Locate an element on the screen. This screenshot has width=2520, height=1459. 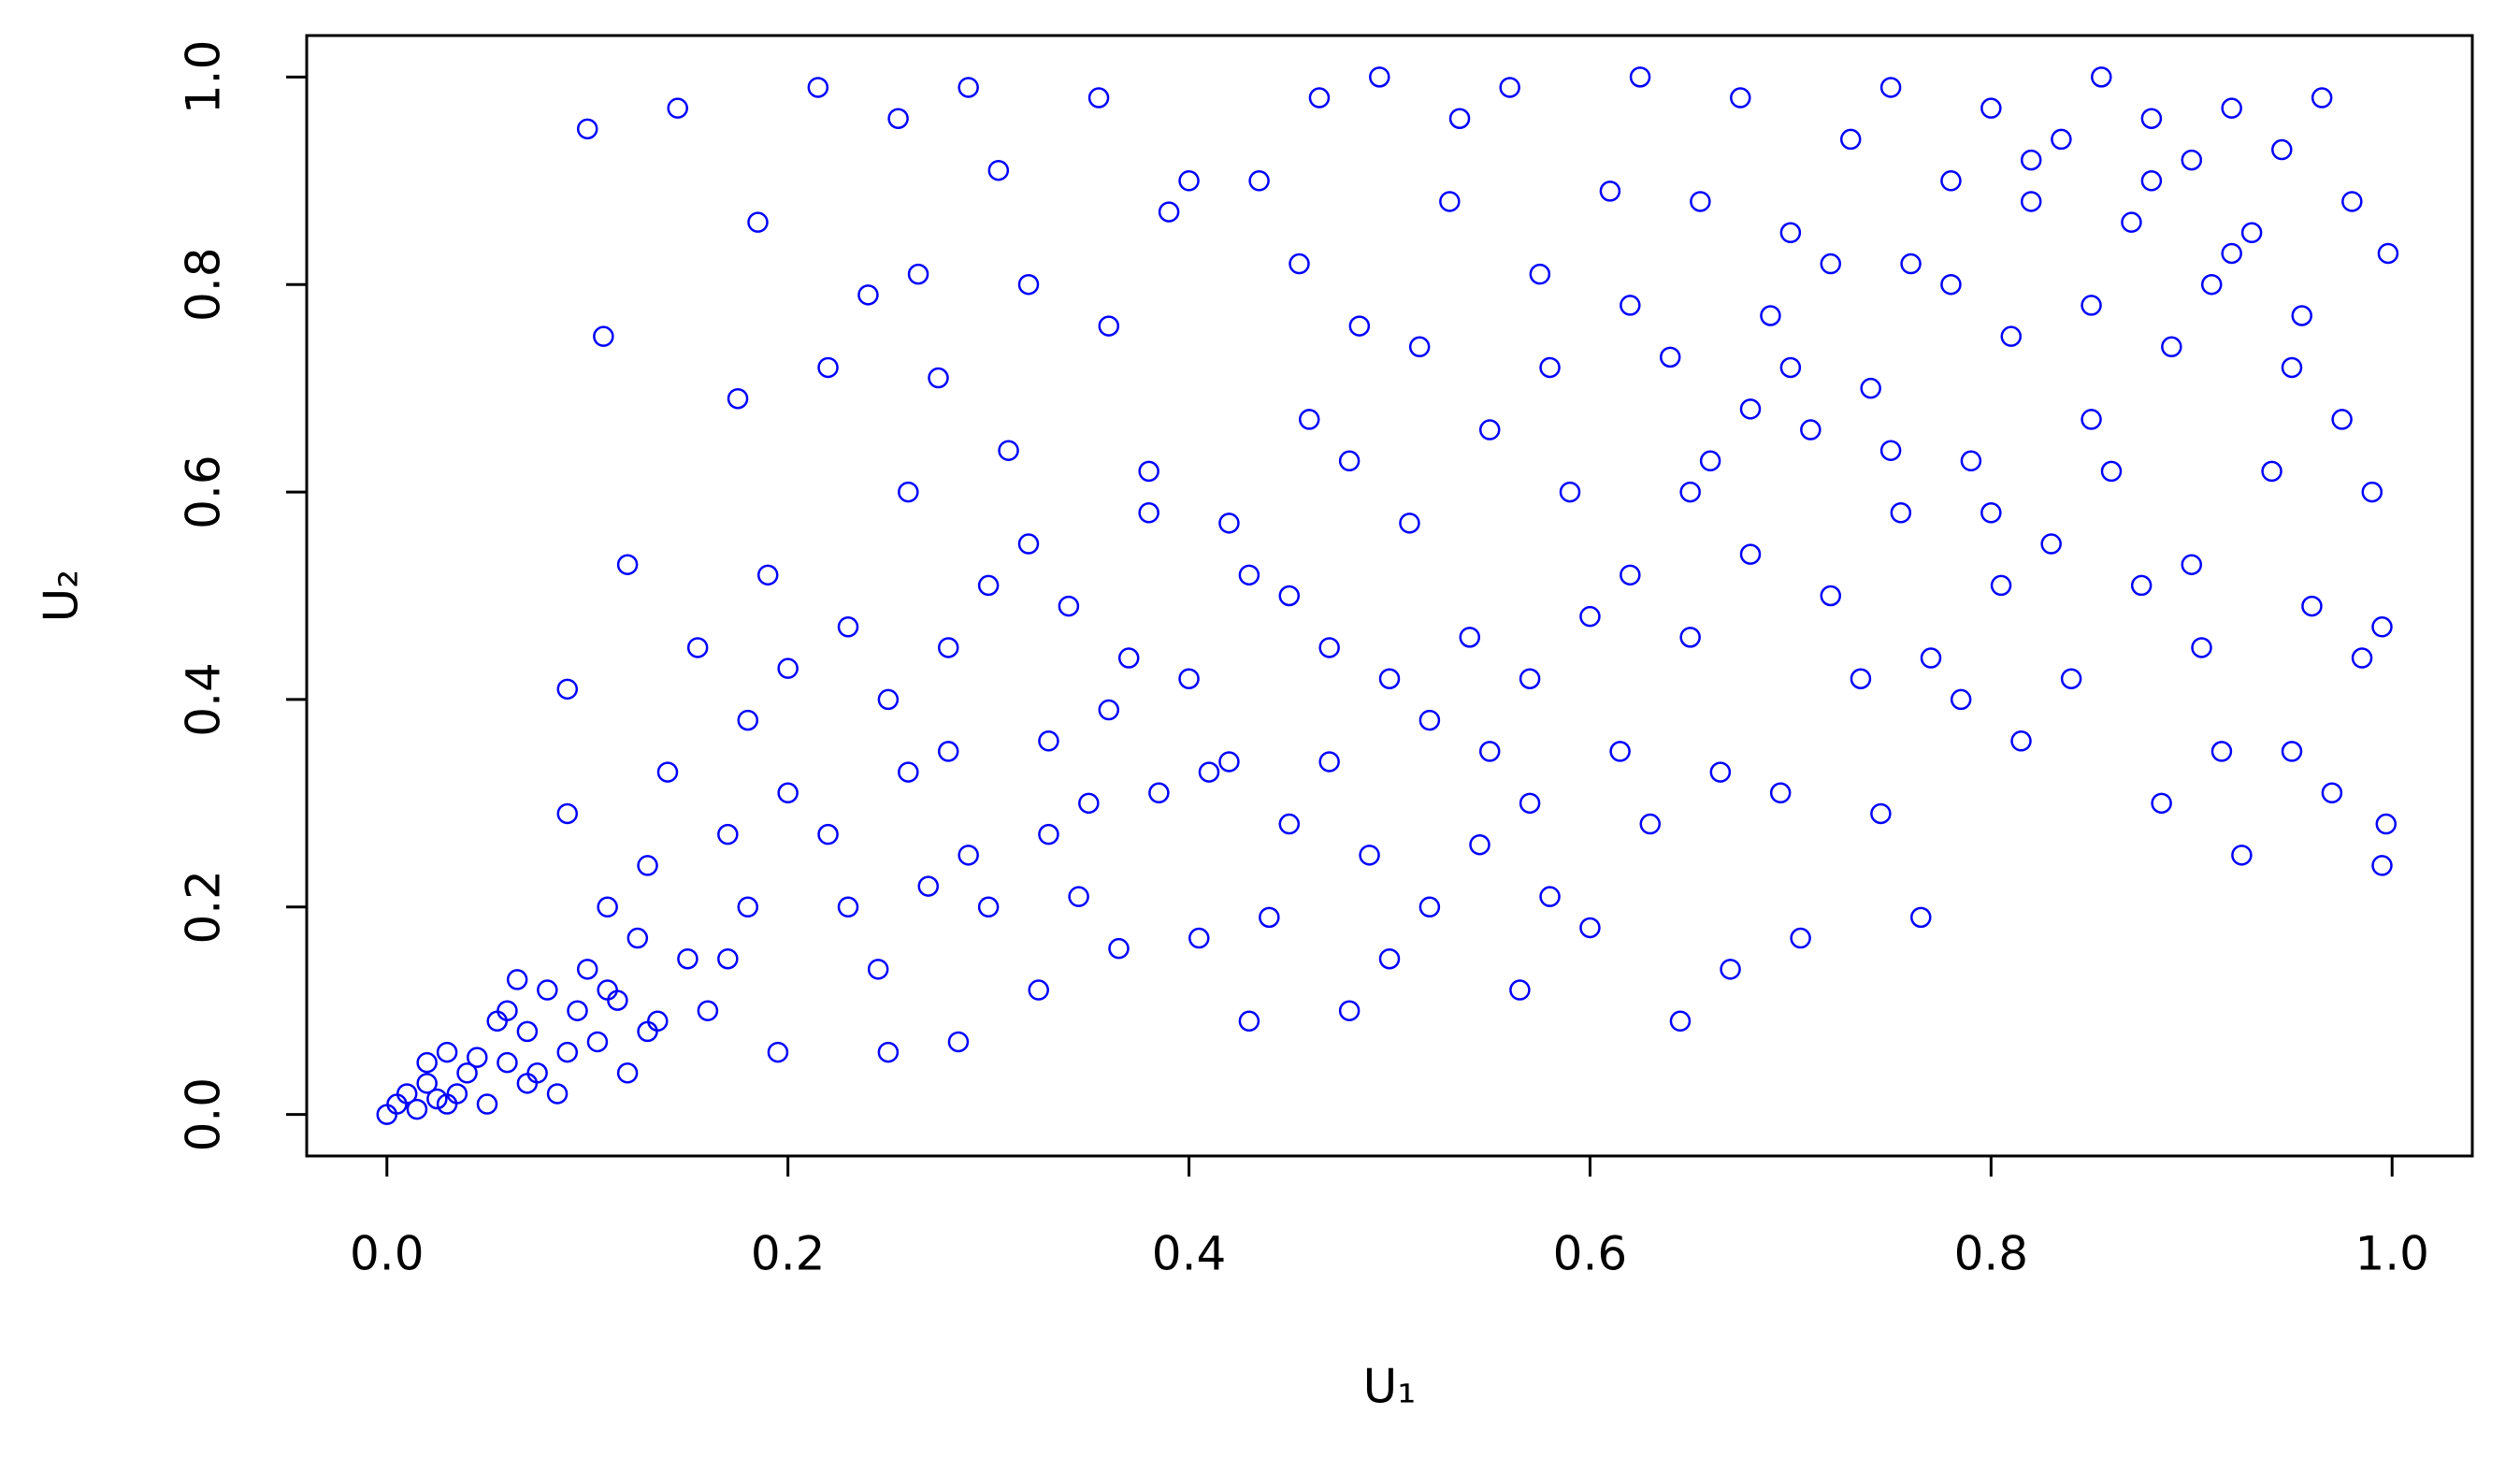
x-tick-label: 0.0 is located at coordinates (387, 1254).